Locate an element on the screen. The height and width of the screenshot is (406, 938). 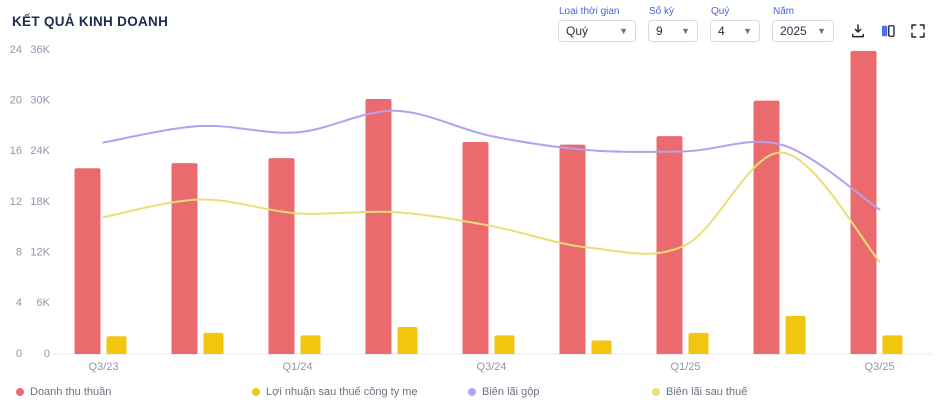
compare-table-icon is located at coordinates (888, 31).